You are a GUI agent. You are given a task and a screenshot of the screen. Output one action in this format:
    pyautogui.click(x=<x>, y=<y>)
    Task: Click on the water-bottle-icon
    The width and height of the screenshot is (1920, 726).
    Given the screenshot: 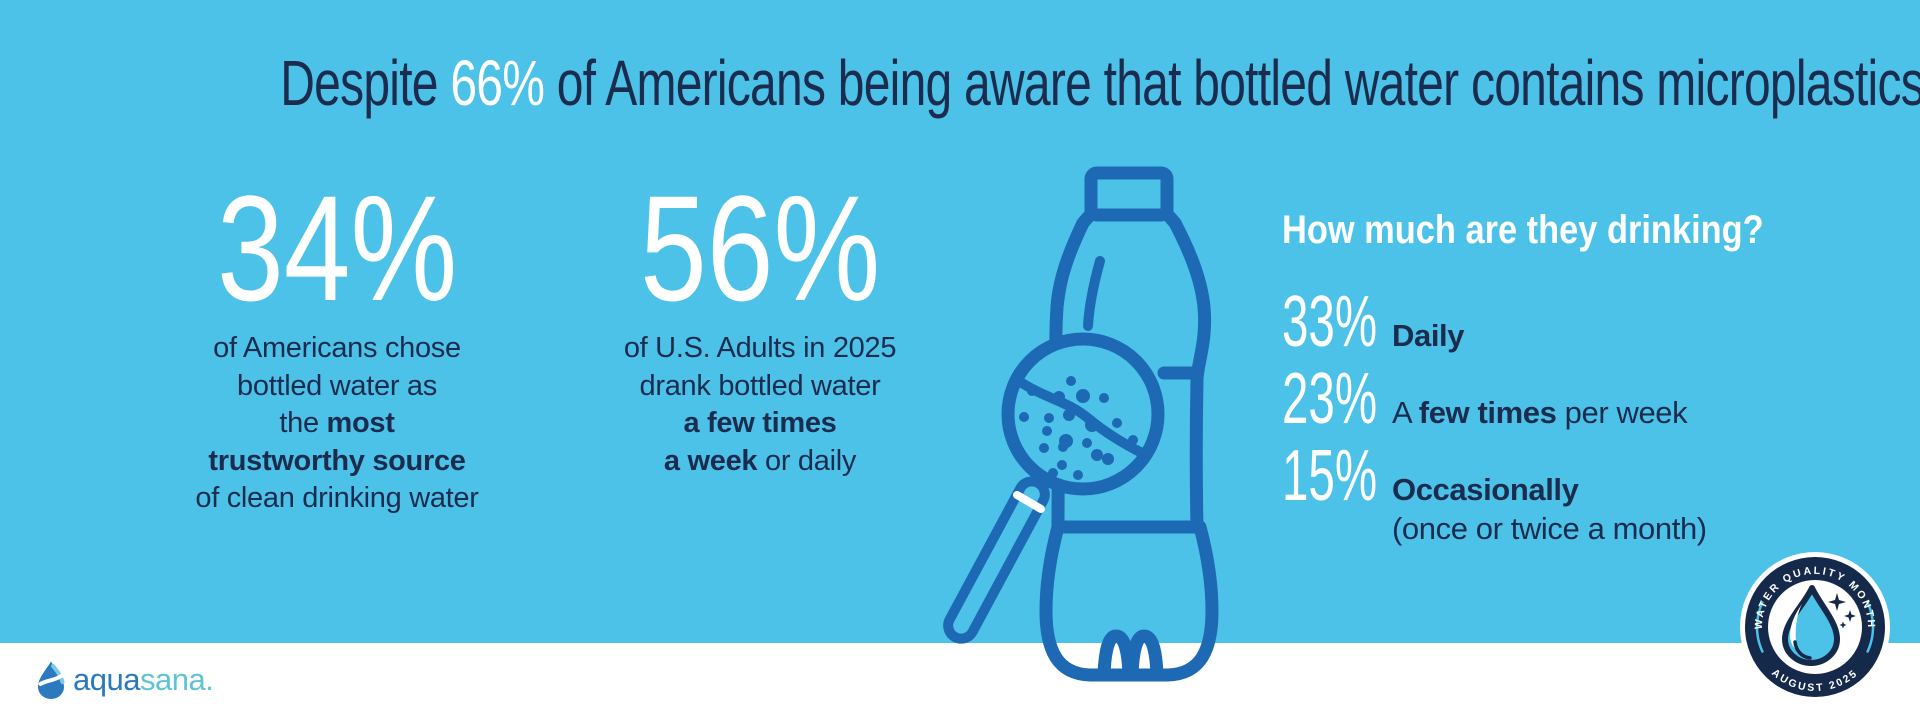 What is the action you would take?
    pyautogui.click(x=1081, y=424)
    